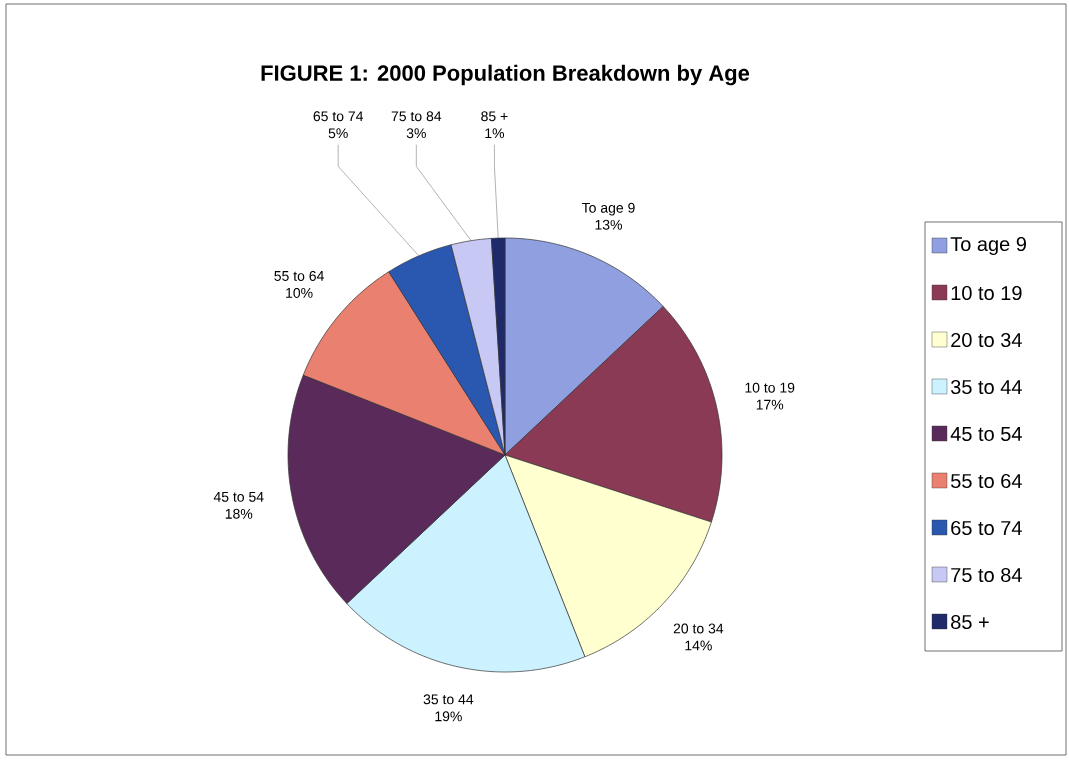 This screenshot has width=1069, height=761. I want to click on chart-title: FIGURE 1: 2000 Population Breakdown by Age, so click(505, 75).